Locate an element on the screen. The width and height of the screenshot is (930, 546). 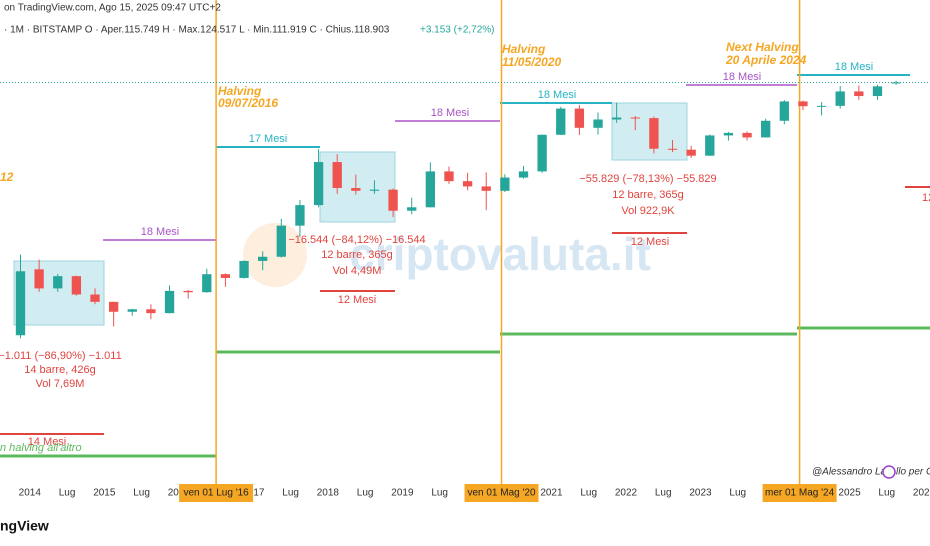
author-icon is located at coordinates (889, 472).